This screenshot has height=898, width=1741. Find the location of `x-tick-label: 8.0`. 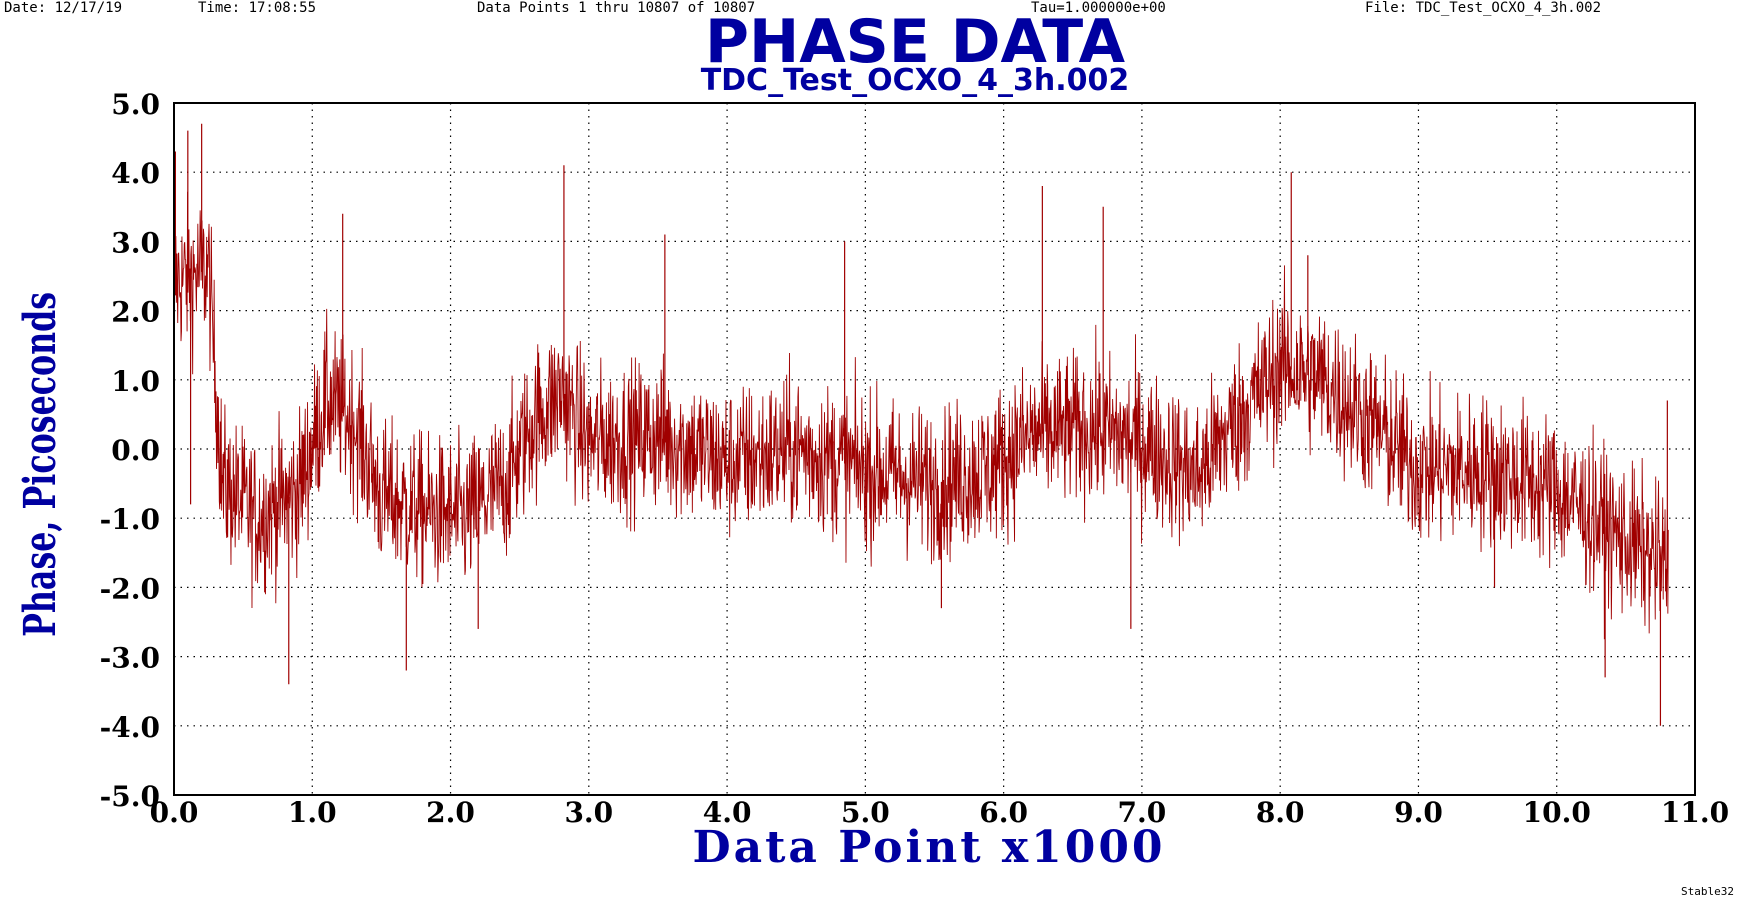

x-tick-label: 8.0 is located at coordinates (1280, 812).